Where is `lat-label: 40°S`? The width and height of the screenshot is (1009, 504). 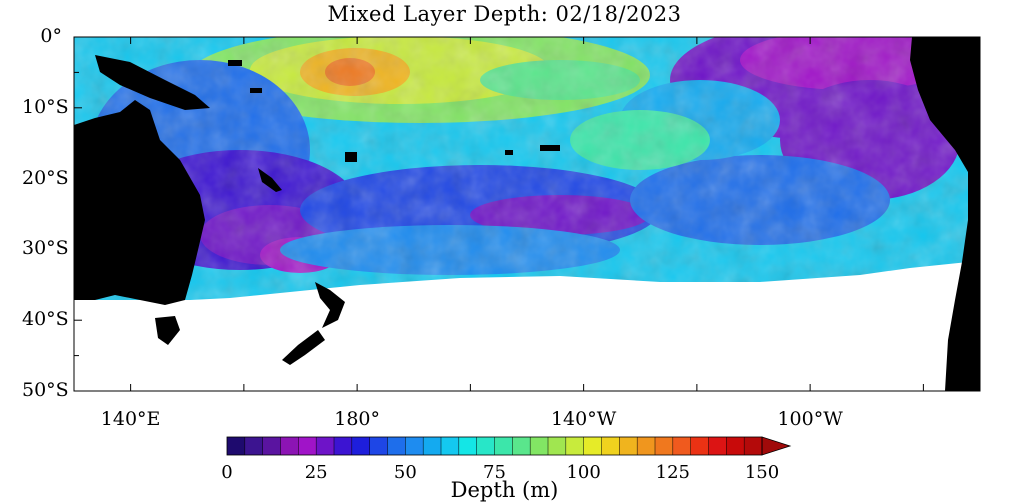 lat-label: 40°S is located at coordinates (45, 319).